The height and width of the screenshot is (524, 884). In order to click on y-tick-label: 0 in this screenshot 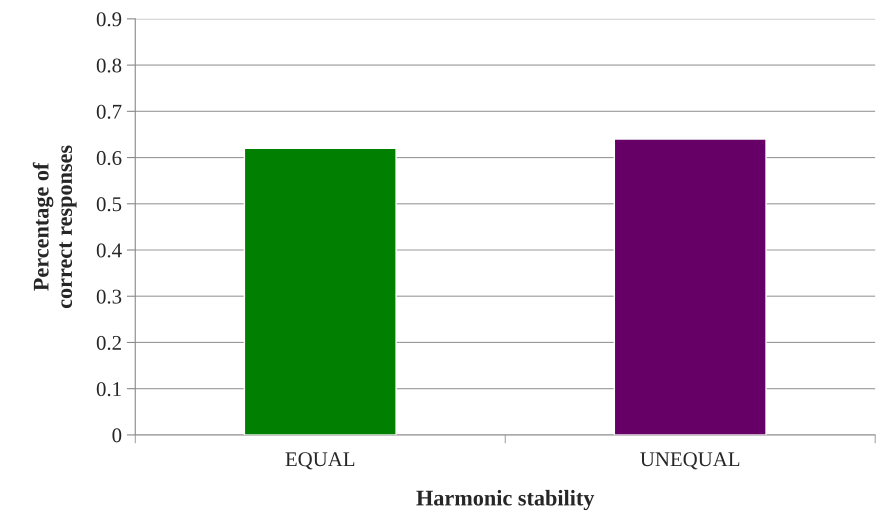, I will do `click(117, 435)`.